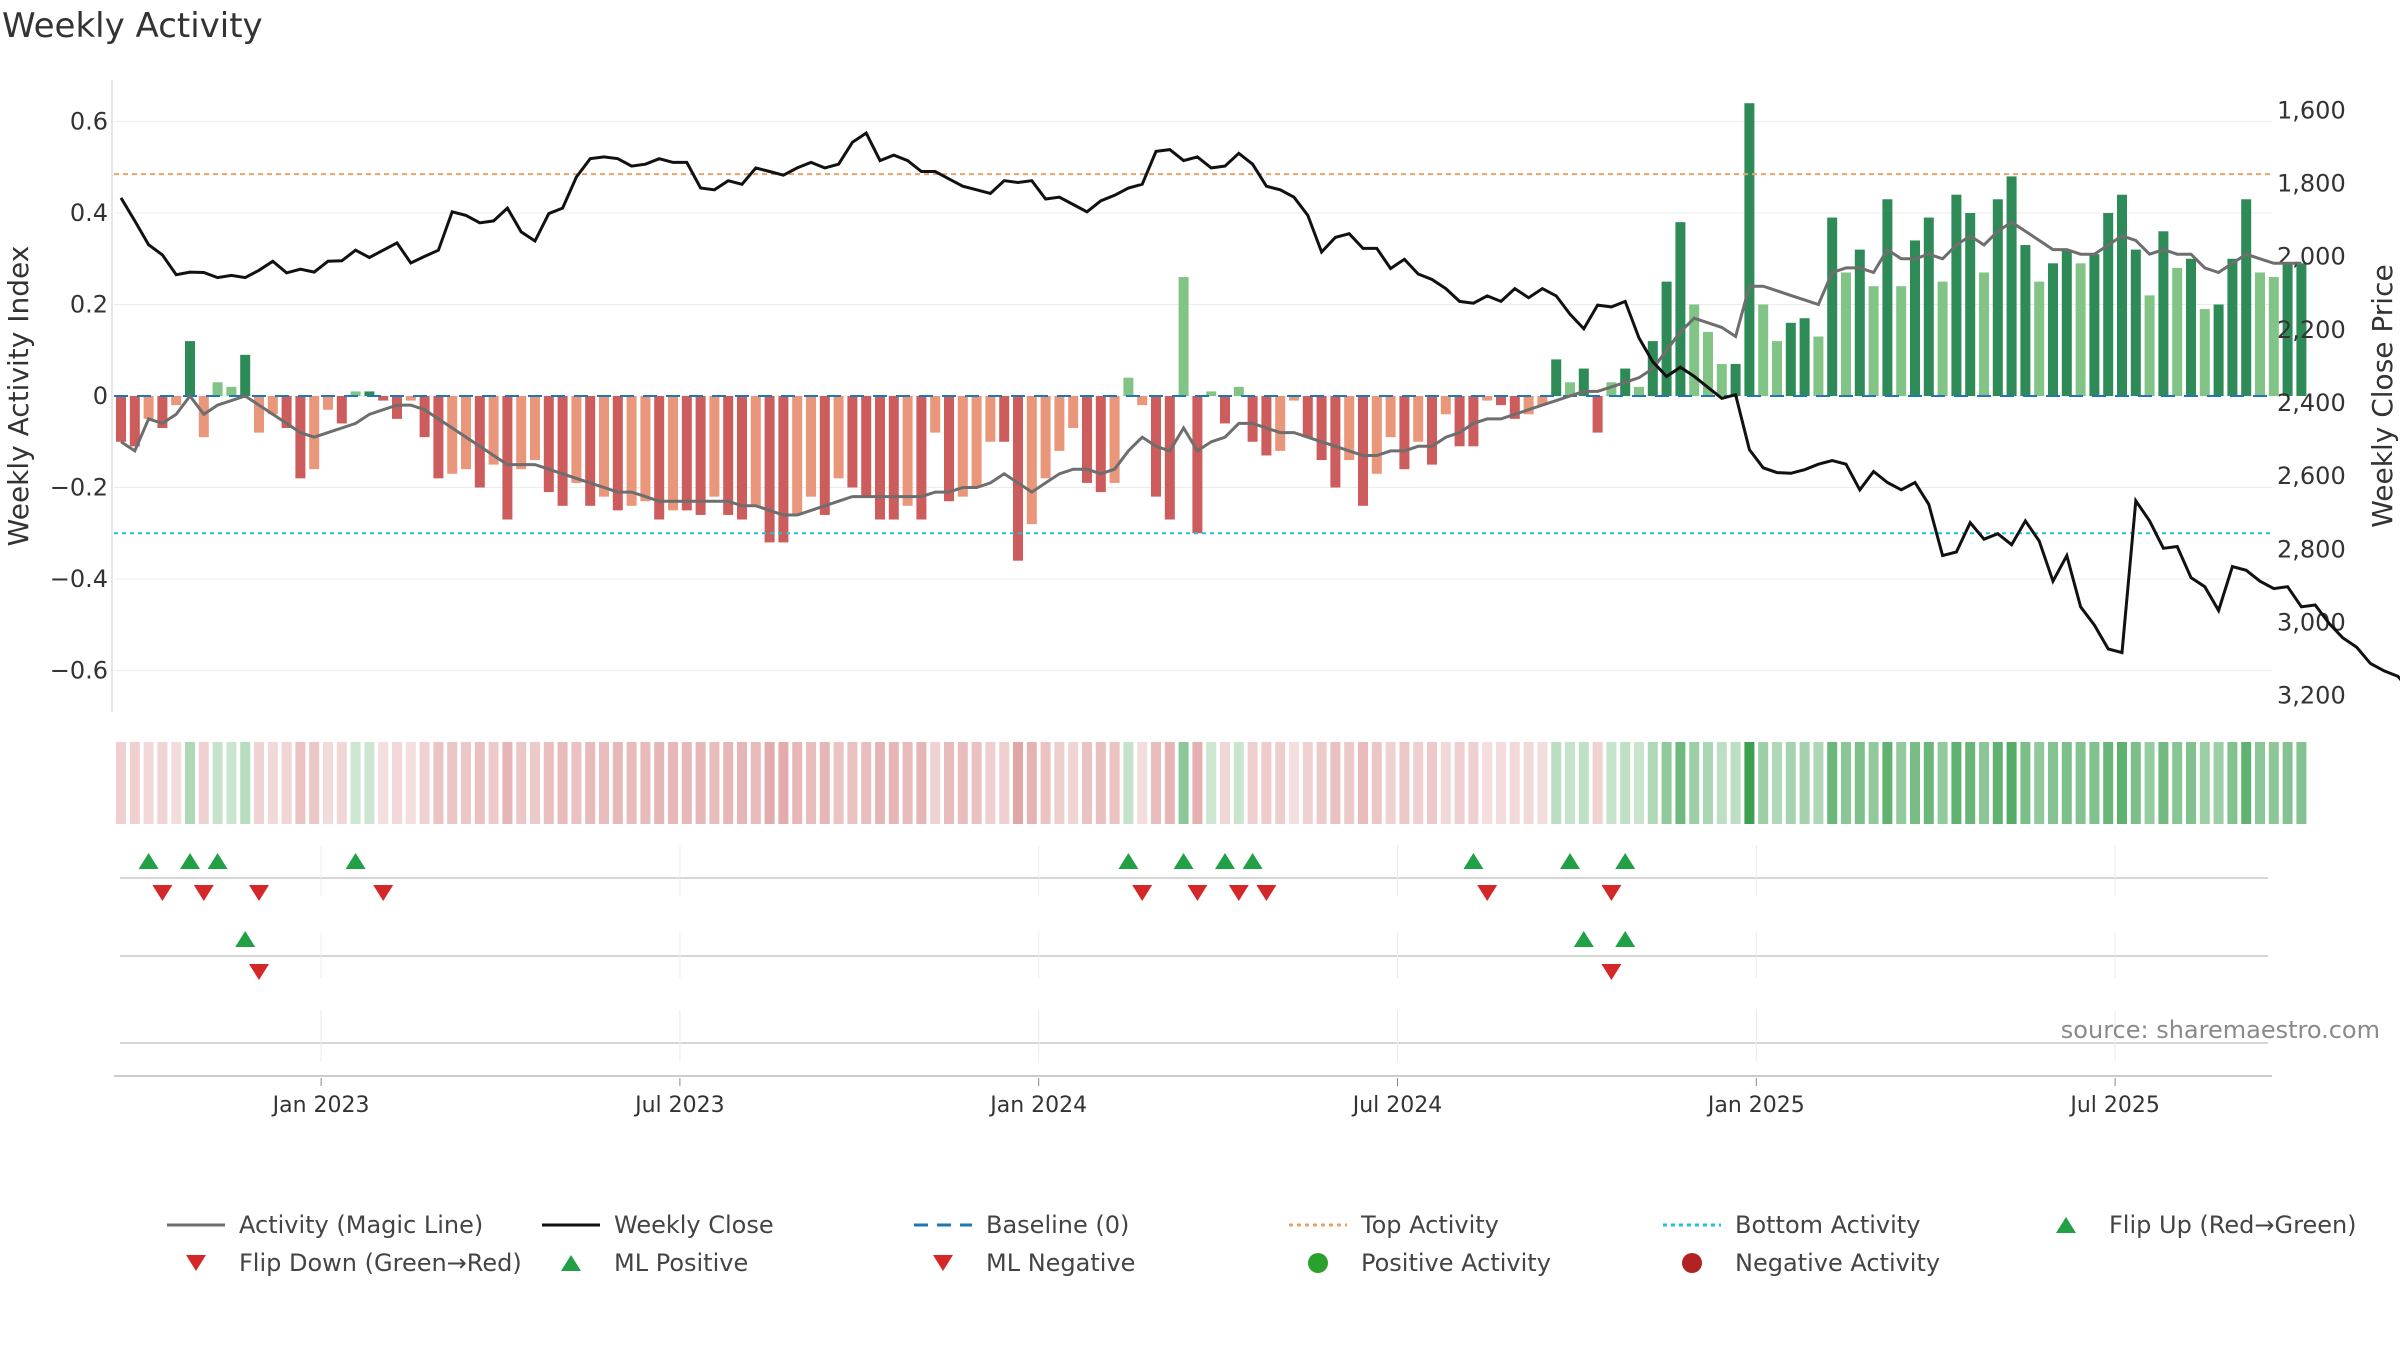  I want to click on y-tick-label: 0.2, so click(89, 305).